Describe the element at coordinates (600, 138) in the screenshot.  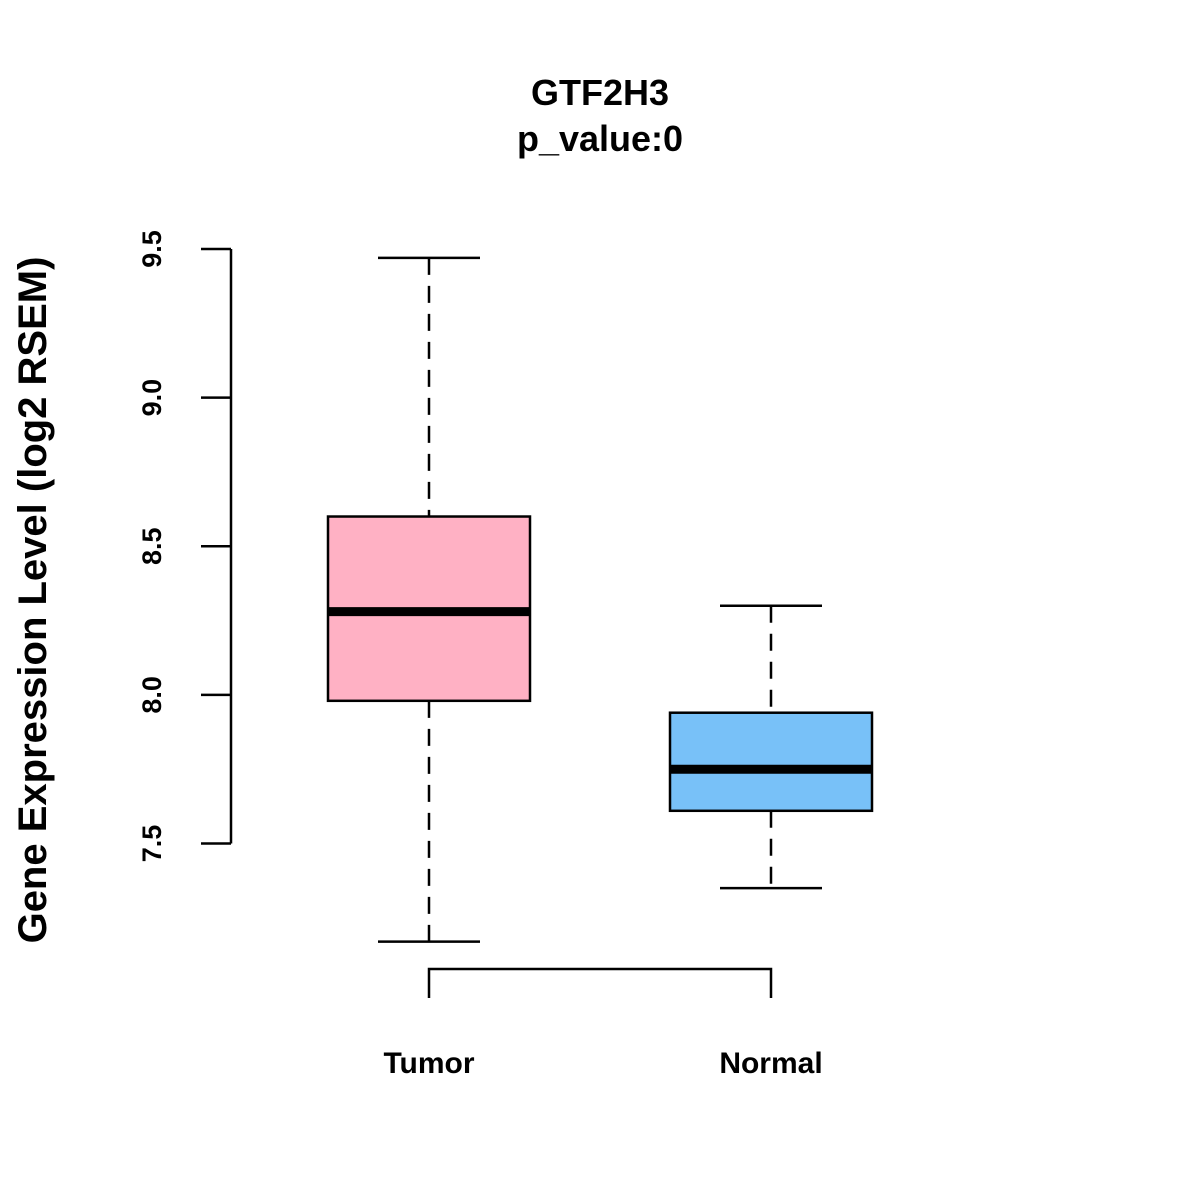
I see `chart-subtitle: p_value:0` at that location.